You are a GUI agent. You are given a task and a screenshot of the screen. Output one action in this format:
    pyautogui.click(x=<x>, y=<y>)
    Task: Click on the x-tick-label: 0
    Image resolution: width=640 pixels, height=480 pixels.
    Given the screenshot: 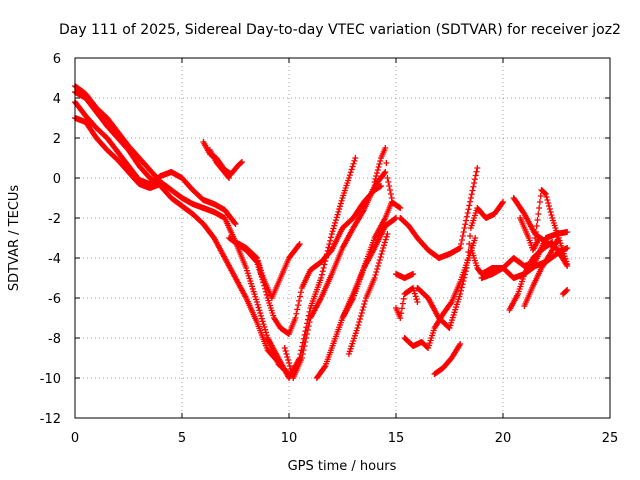 What is the action you would take?
    pyautogui.click(x=75, y=438)
    